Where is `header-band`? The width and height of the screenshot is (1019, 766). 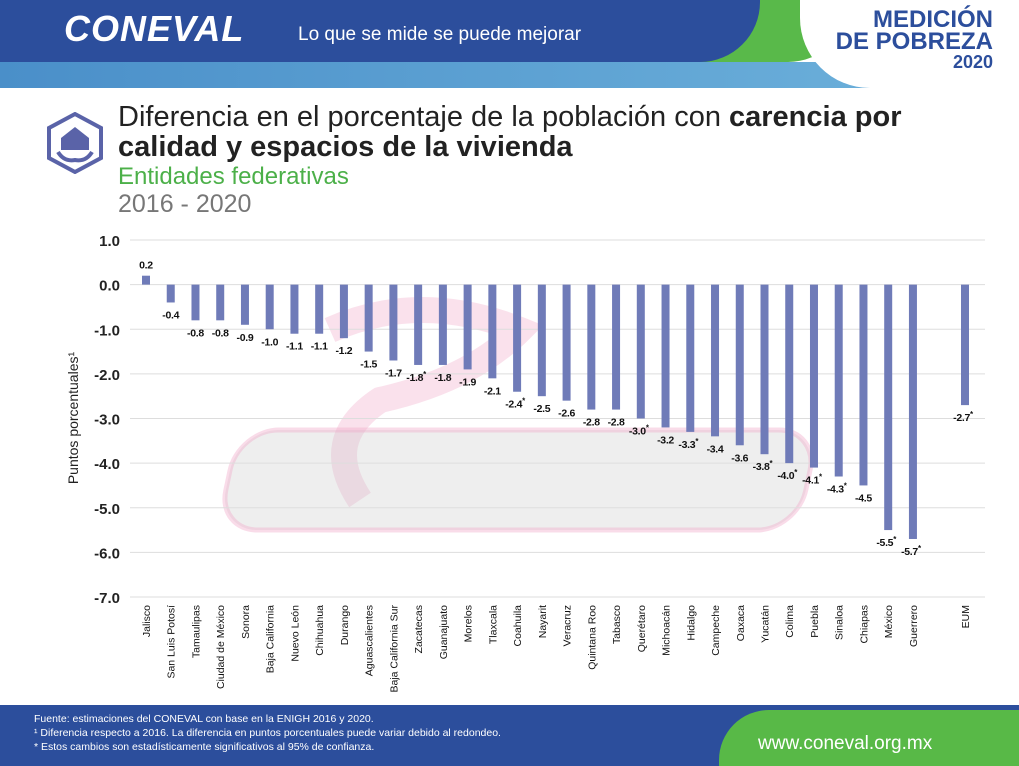
header-band is located at coordinates (380, 31).